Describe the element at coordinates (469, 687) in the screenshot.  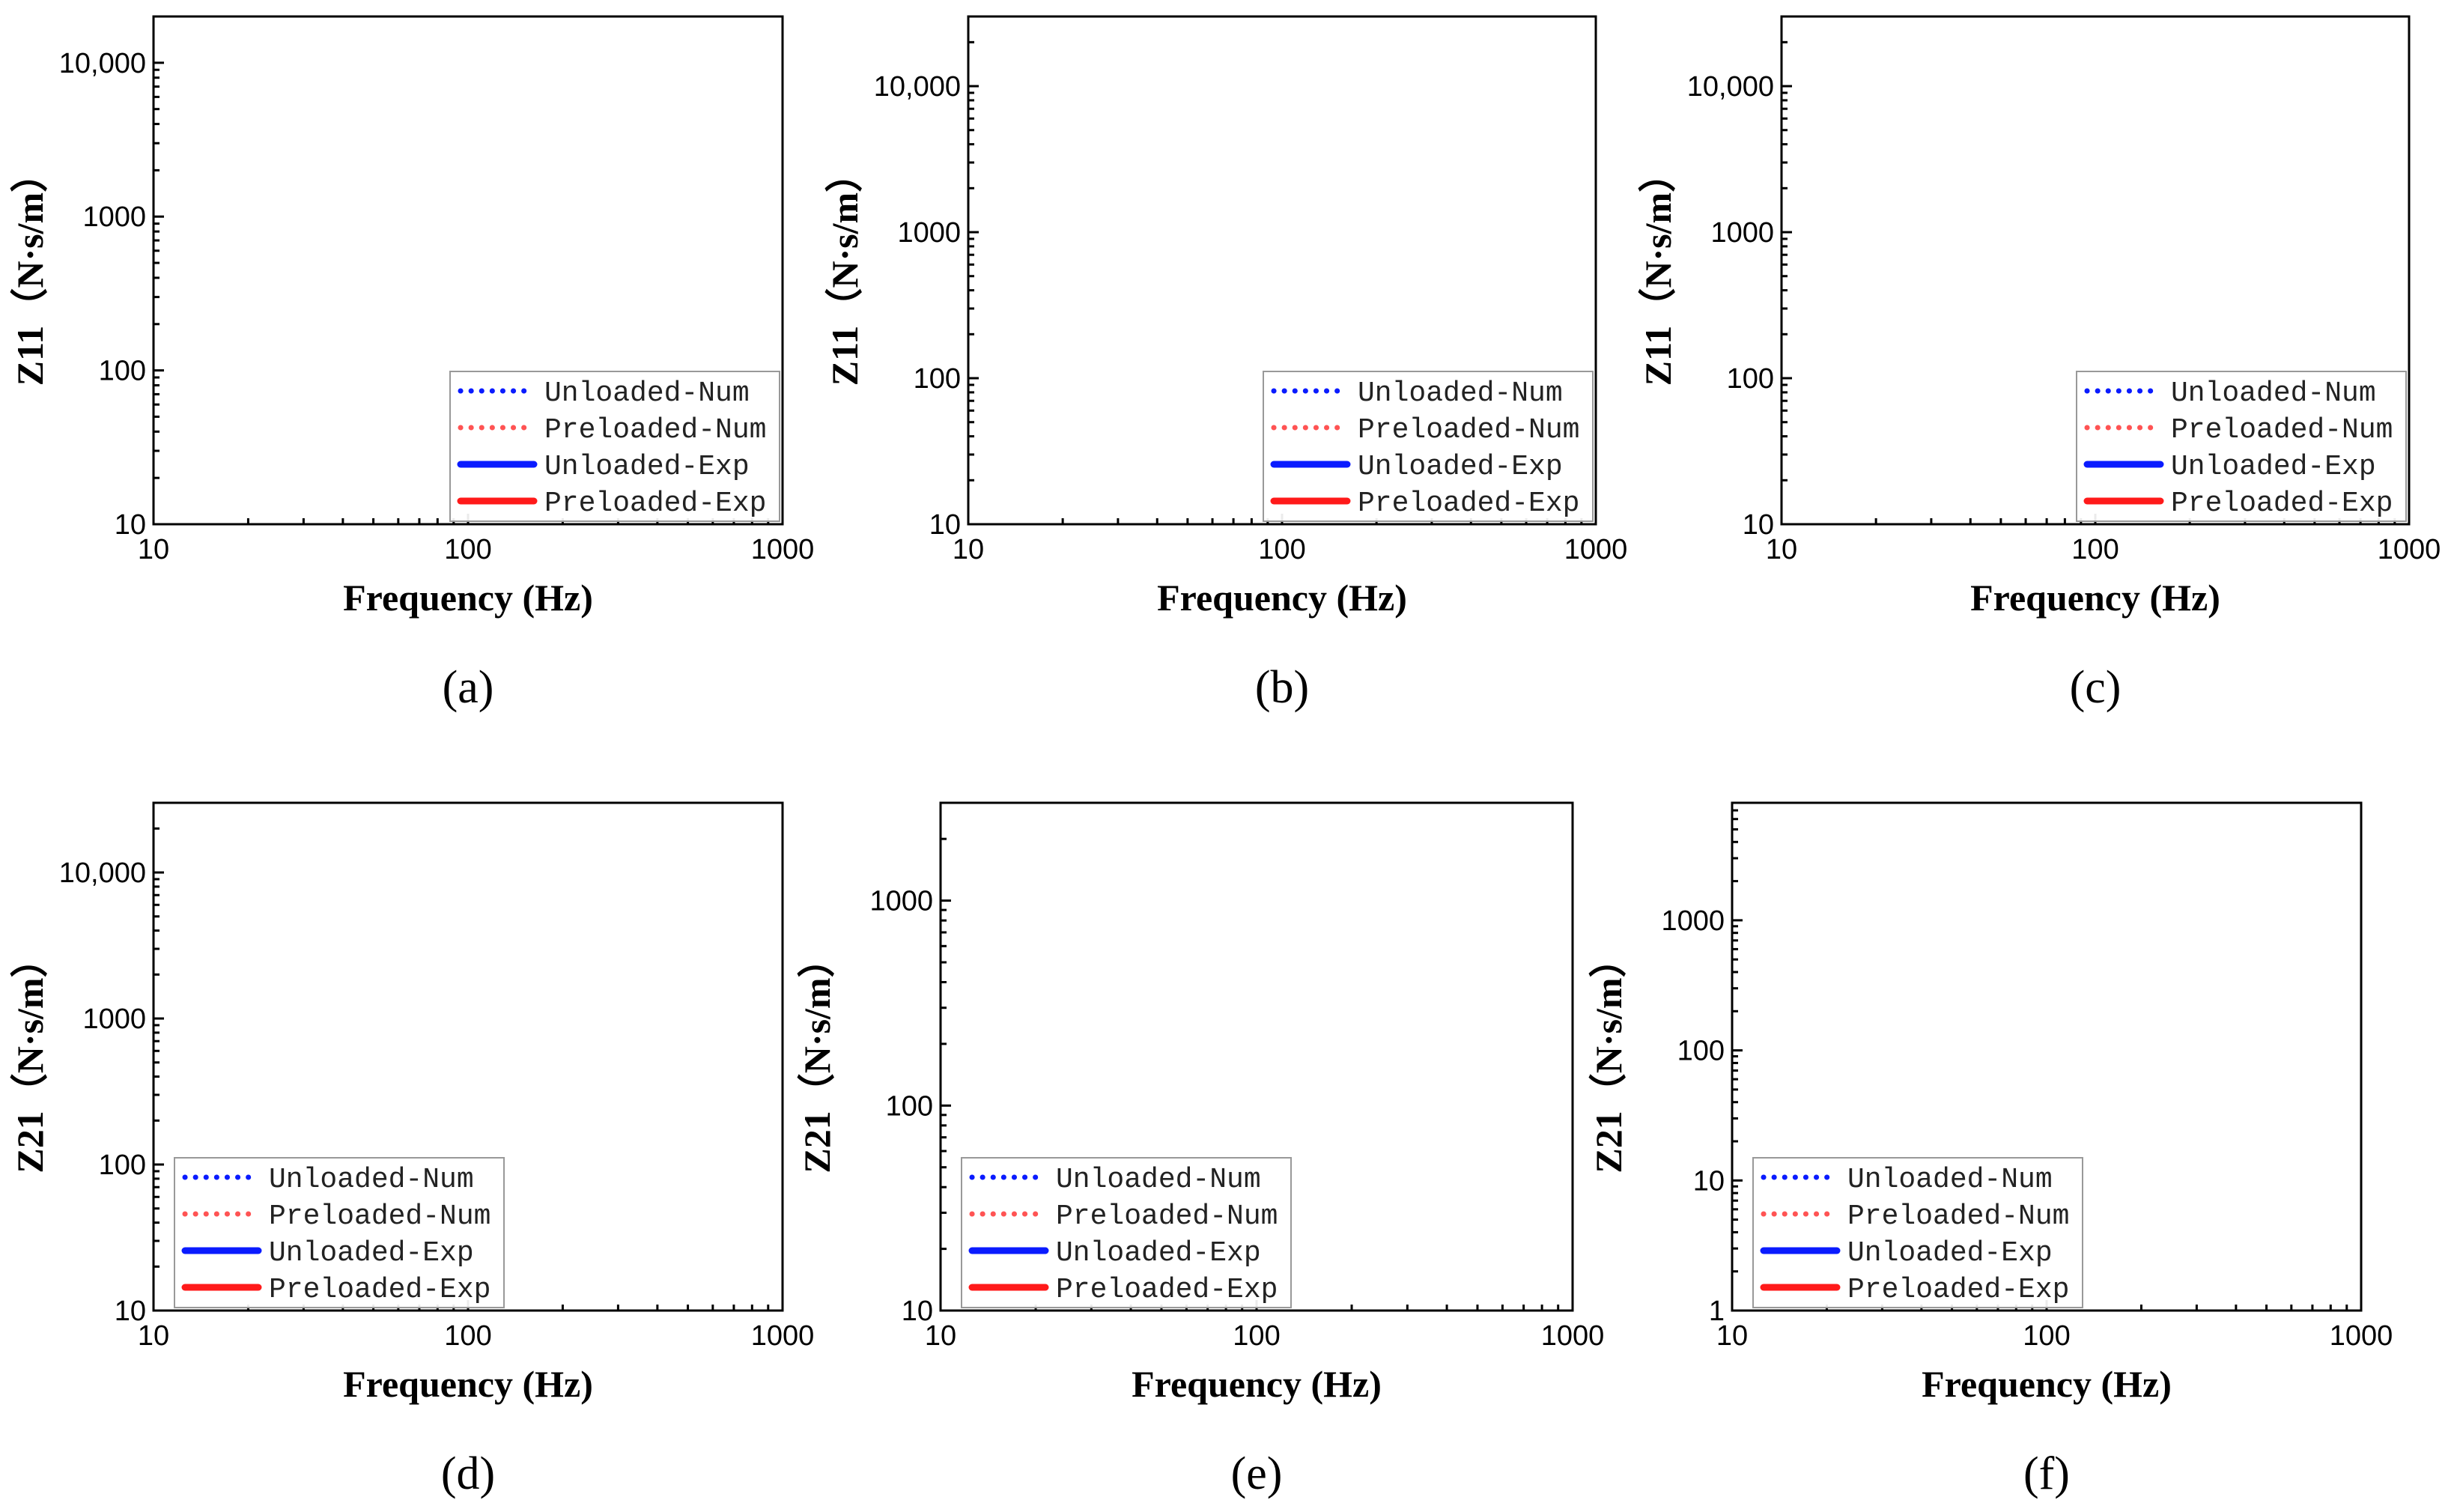
I see `panel-label: (a)` at that location.